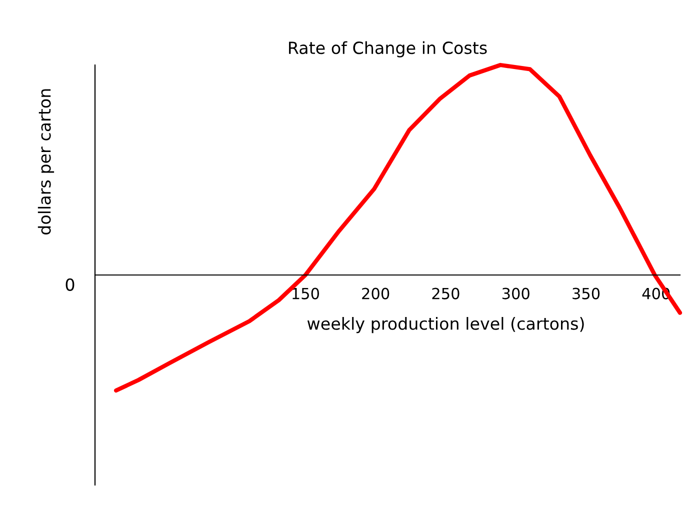  Describe the element at coordinates (376, 294) in the screenshot. I see `x-tick-label: 200` at that location.